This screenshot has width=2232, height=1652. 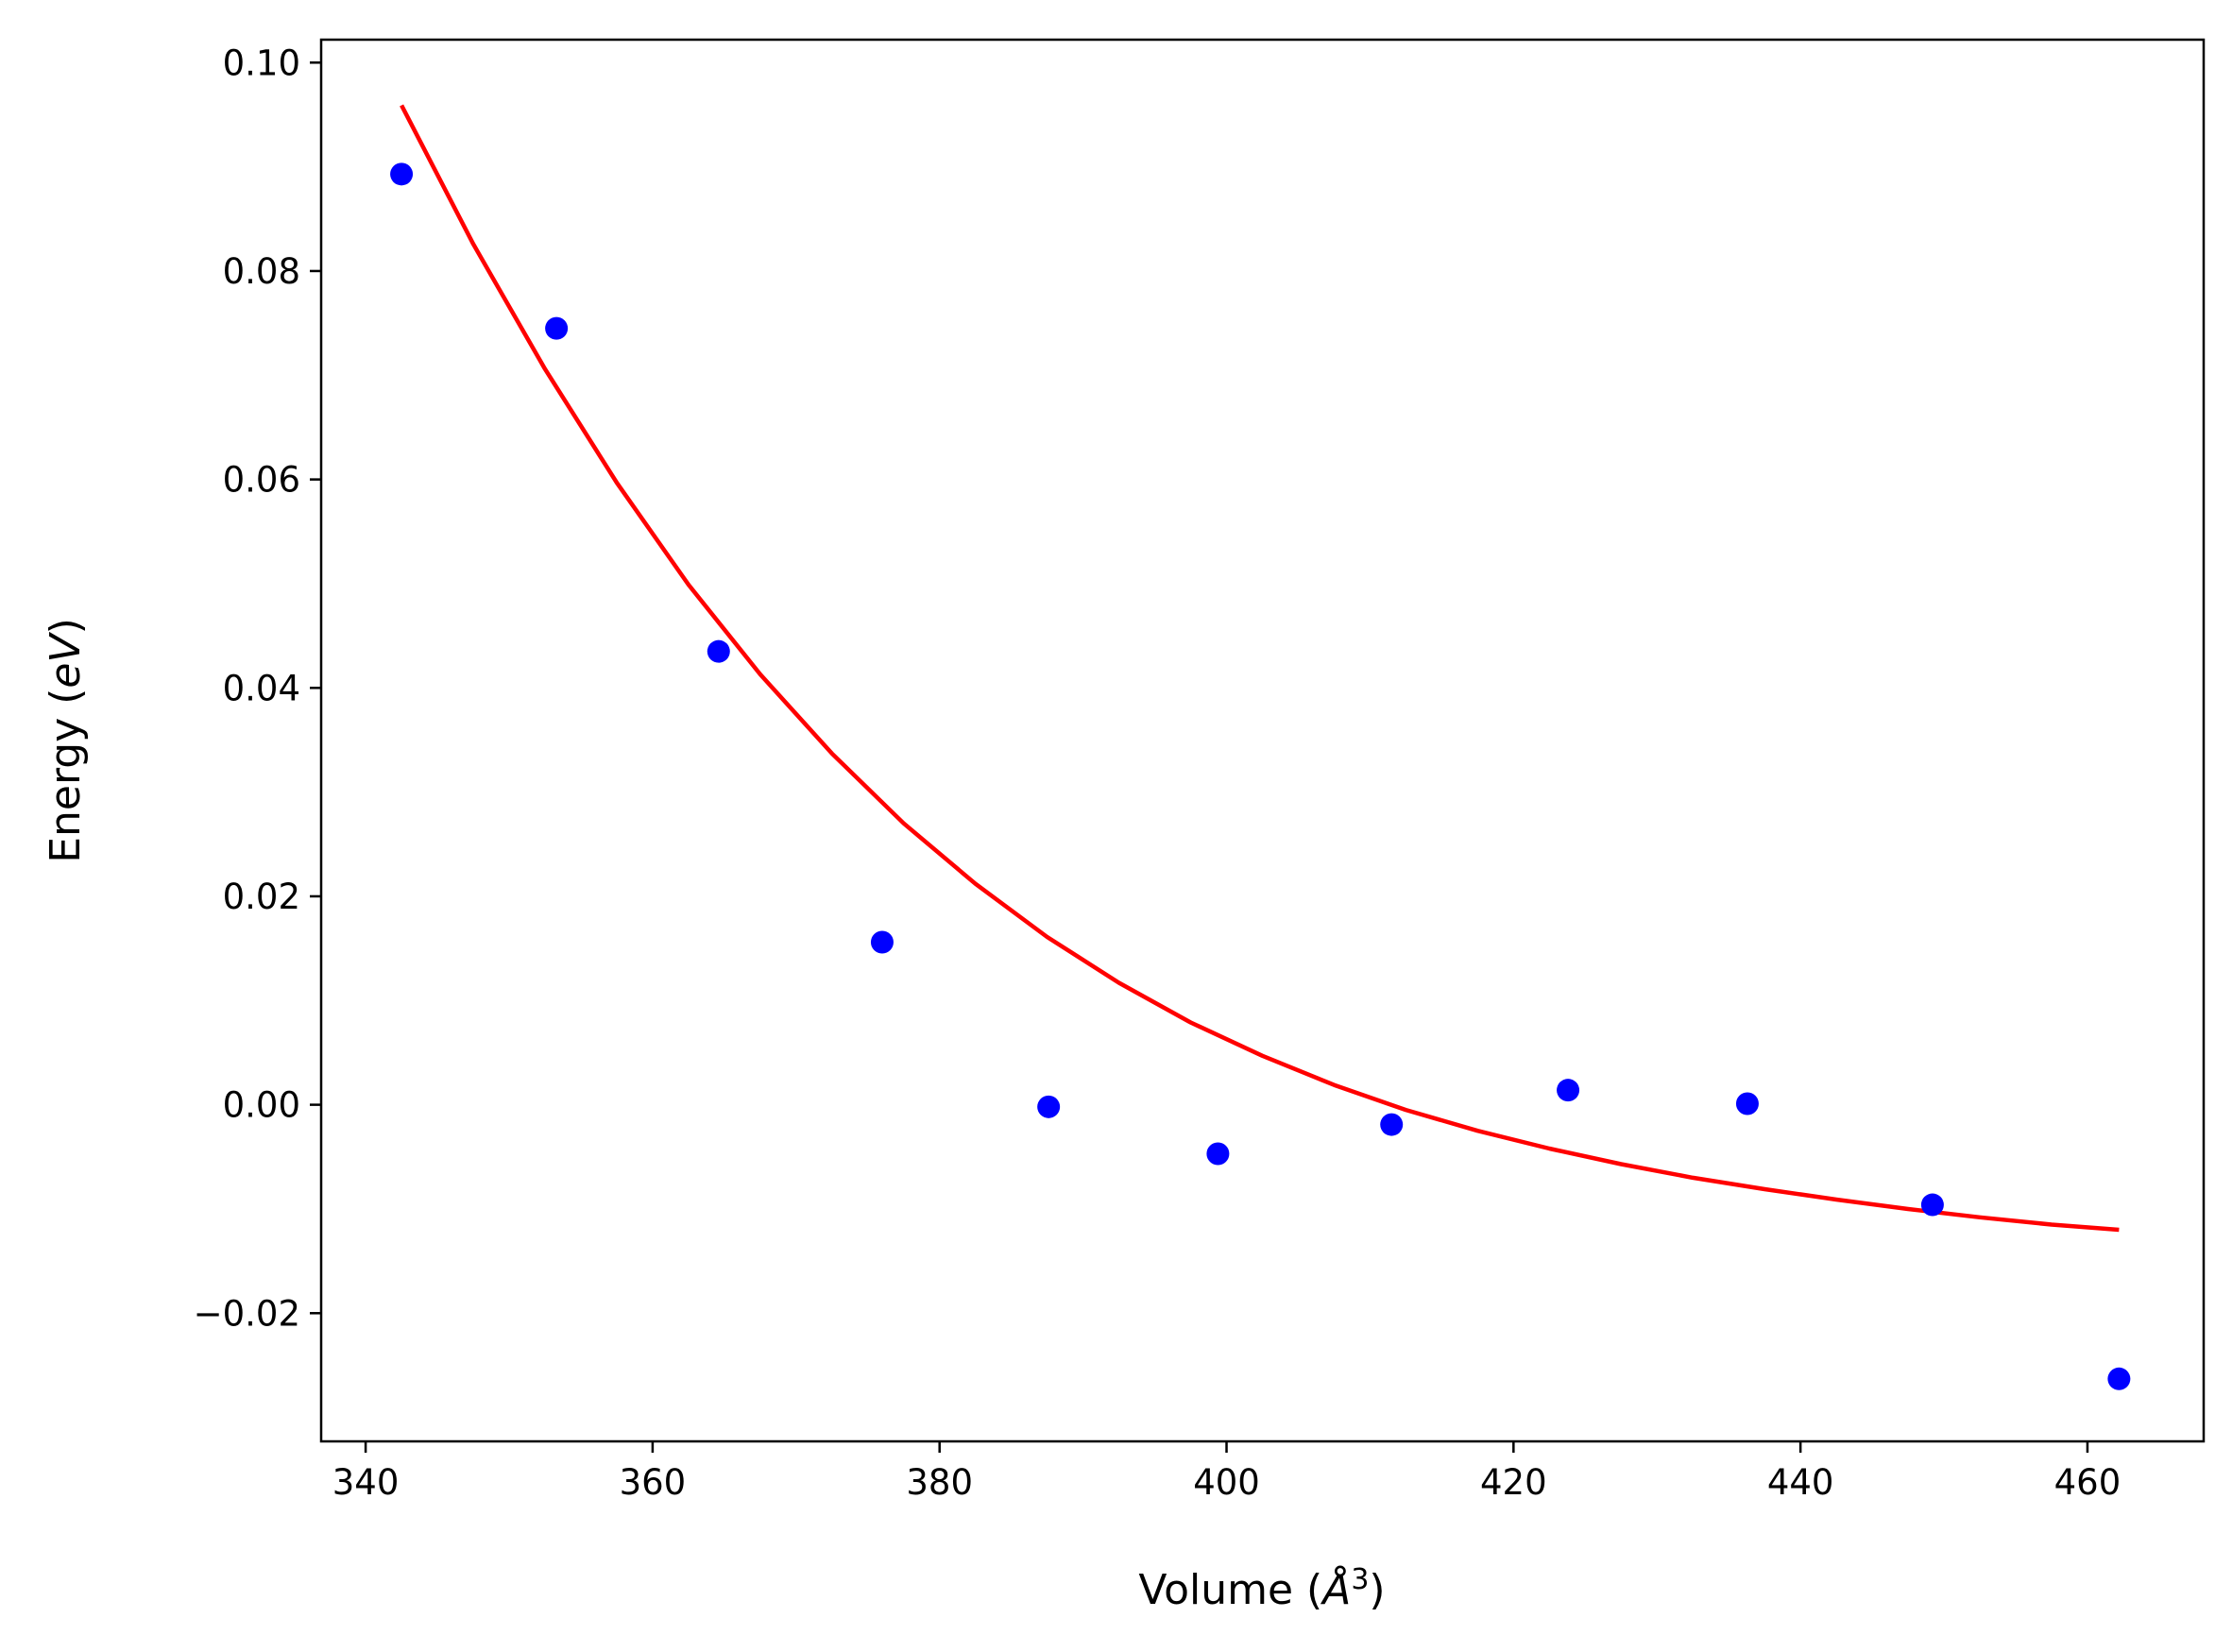 What do you see at coordinates (2087, 1482) in the screenshot?
I see `x-tick-label: 460` at bounding box center [2087, 1482].